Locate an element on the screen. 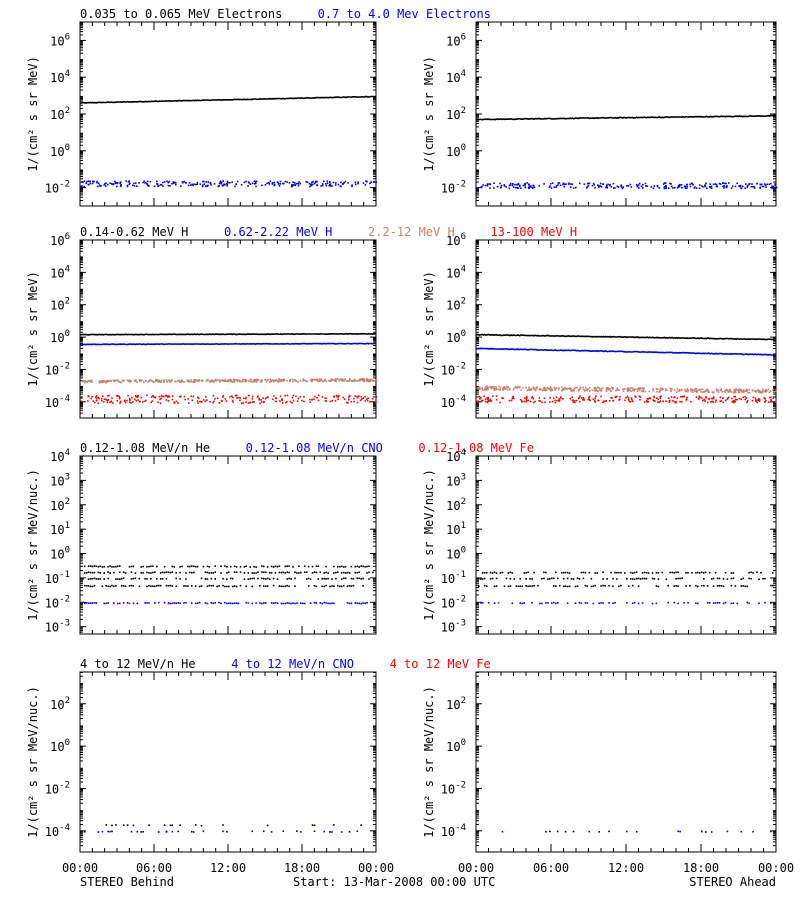 The height and width of the screenshot is (900, 800). x-tick-label: 06:00 is located at coordinates (154, 868).